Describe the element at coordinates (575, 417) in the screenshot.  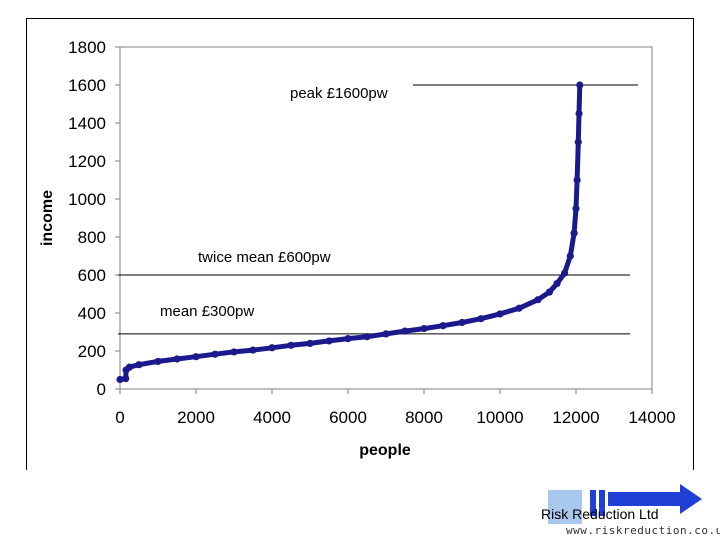
I see `x-tick-label: 12000` at that location.